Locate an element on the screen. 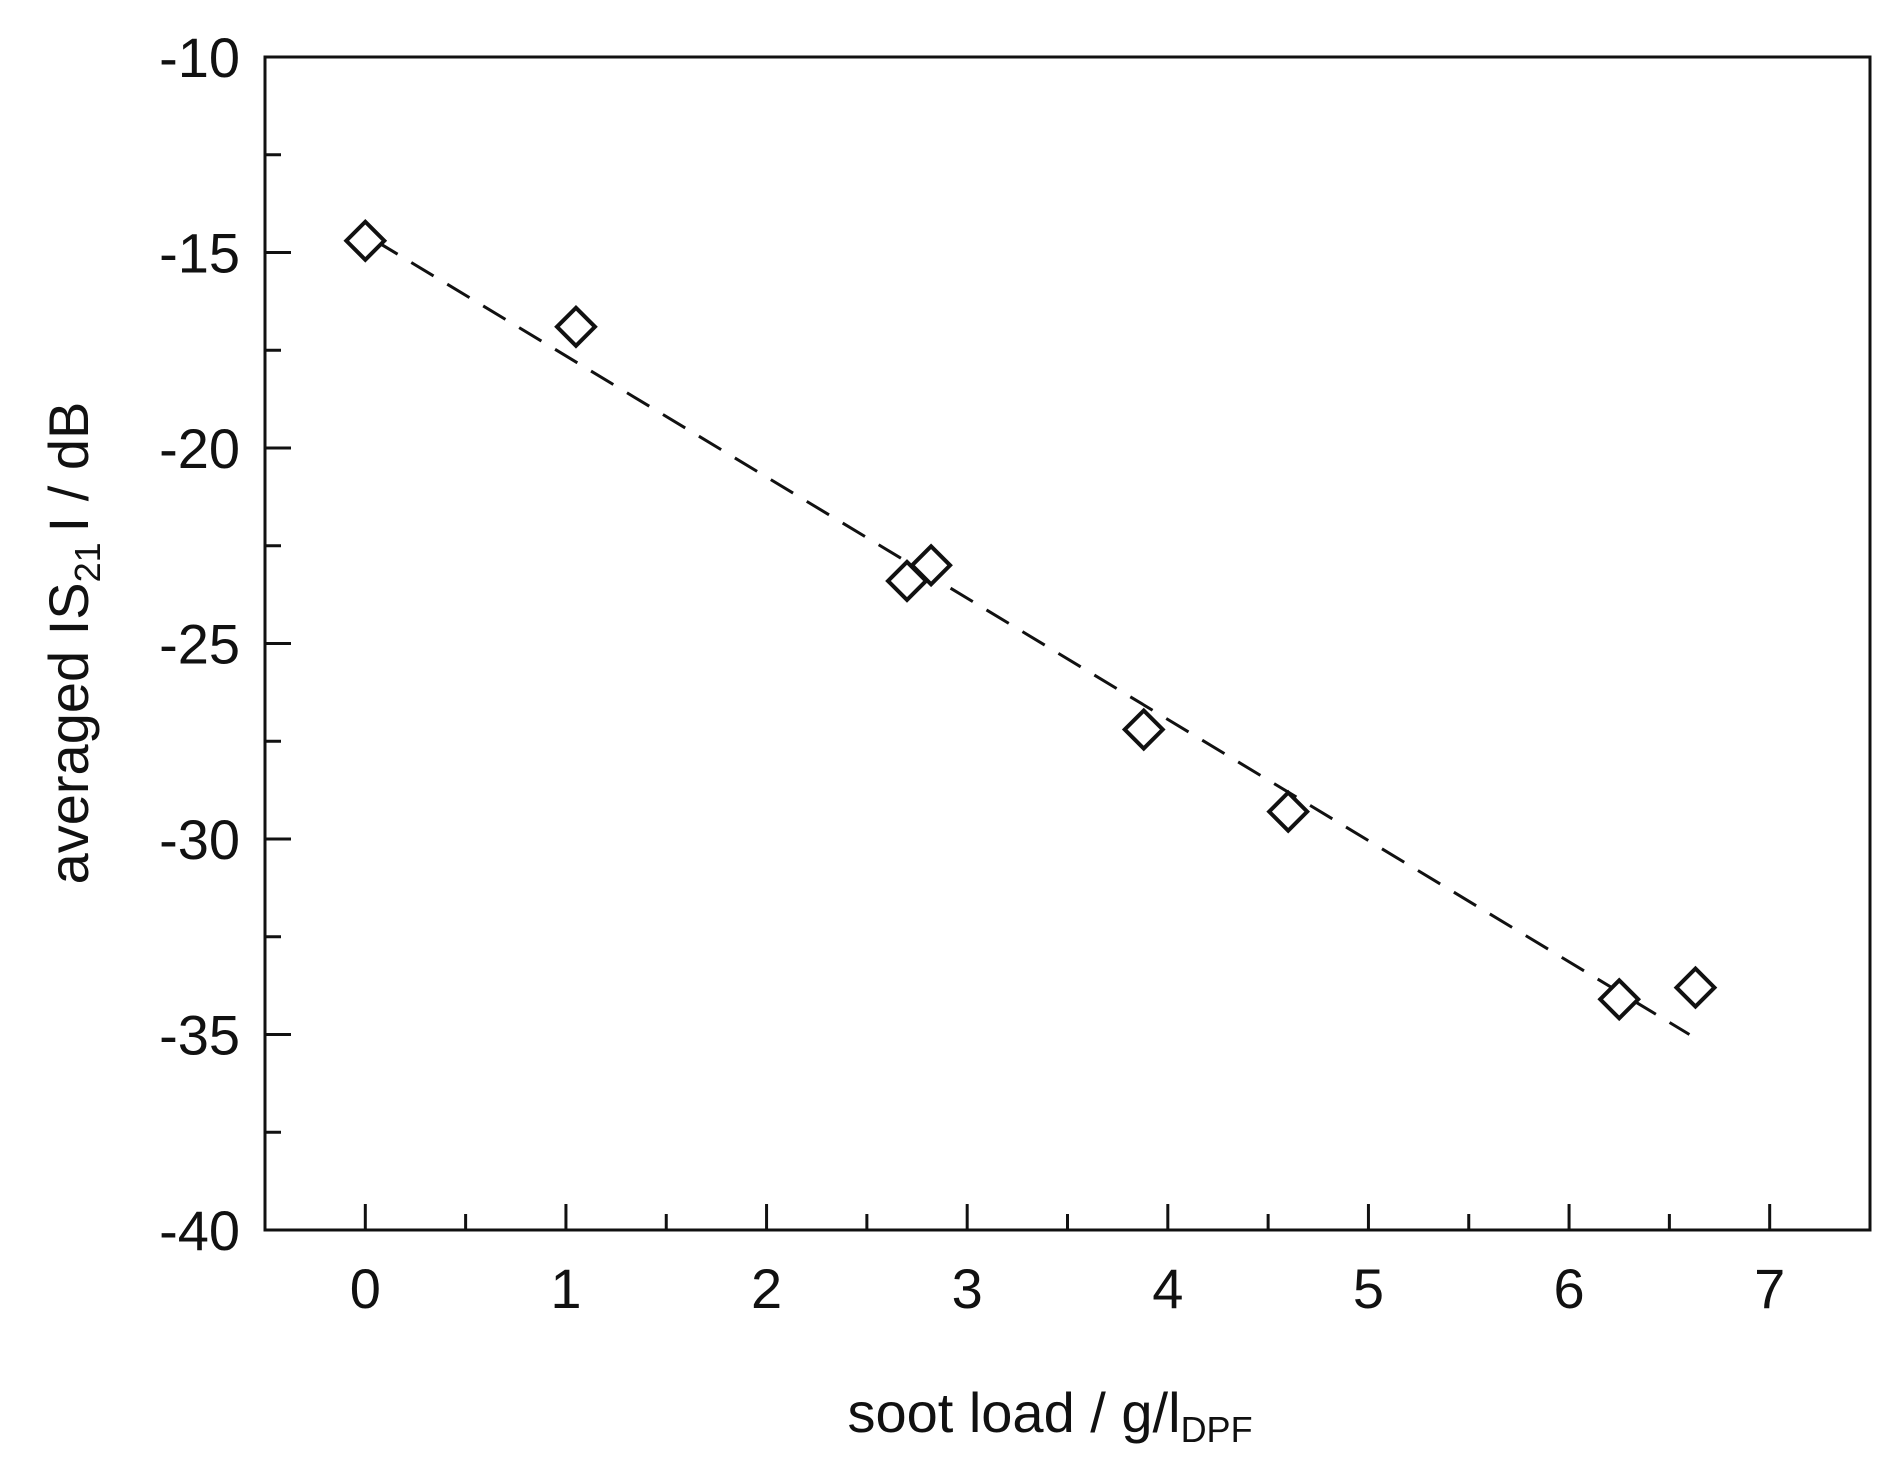 The width and height of the screenshot is (1895, 1473). y-tick-label: -30 is located at coordinates (199, 839).